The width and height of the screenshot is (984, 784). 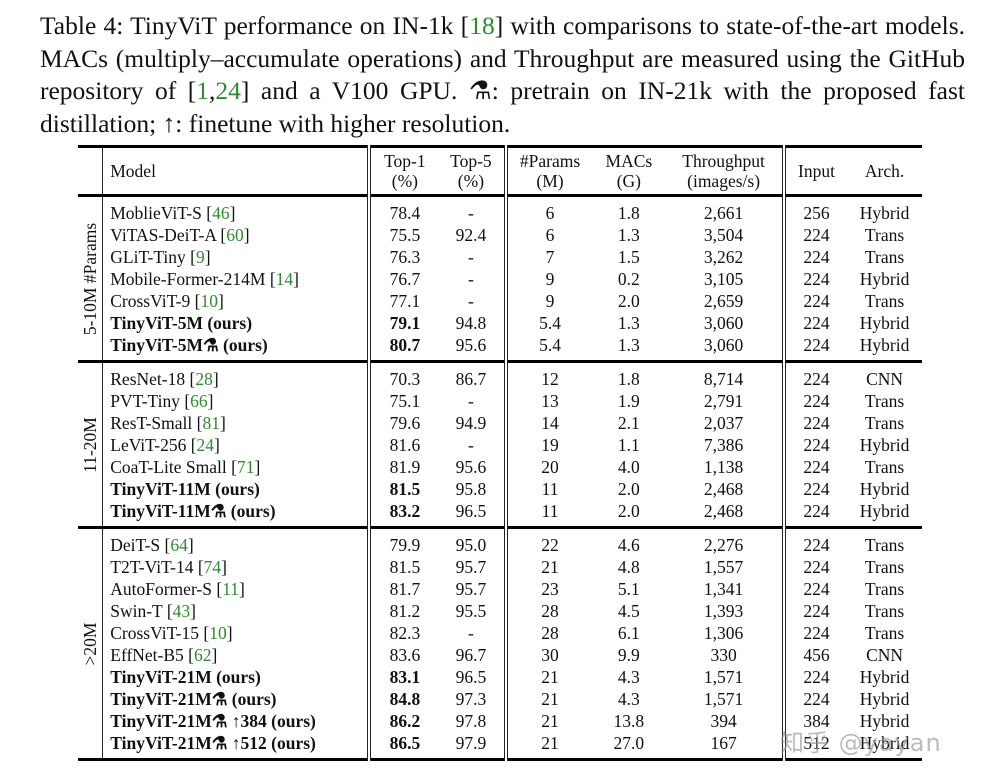 I want to click on cell-params: 21, so click(x=548, y=567).